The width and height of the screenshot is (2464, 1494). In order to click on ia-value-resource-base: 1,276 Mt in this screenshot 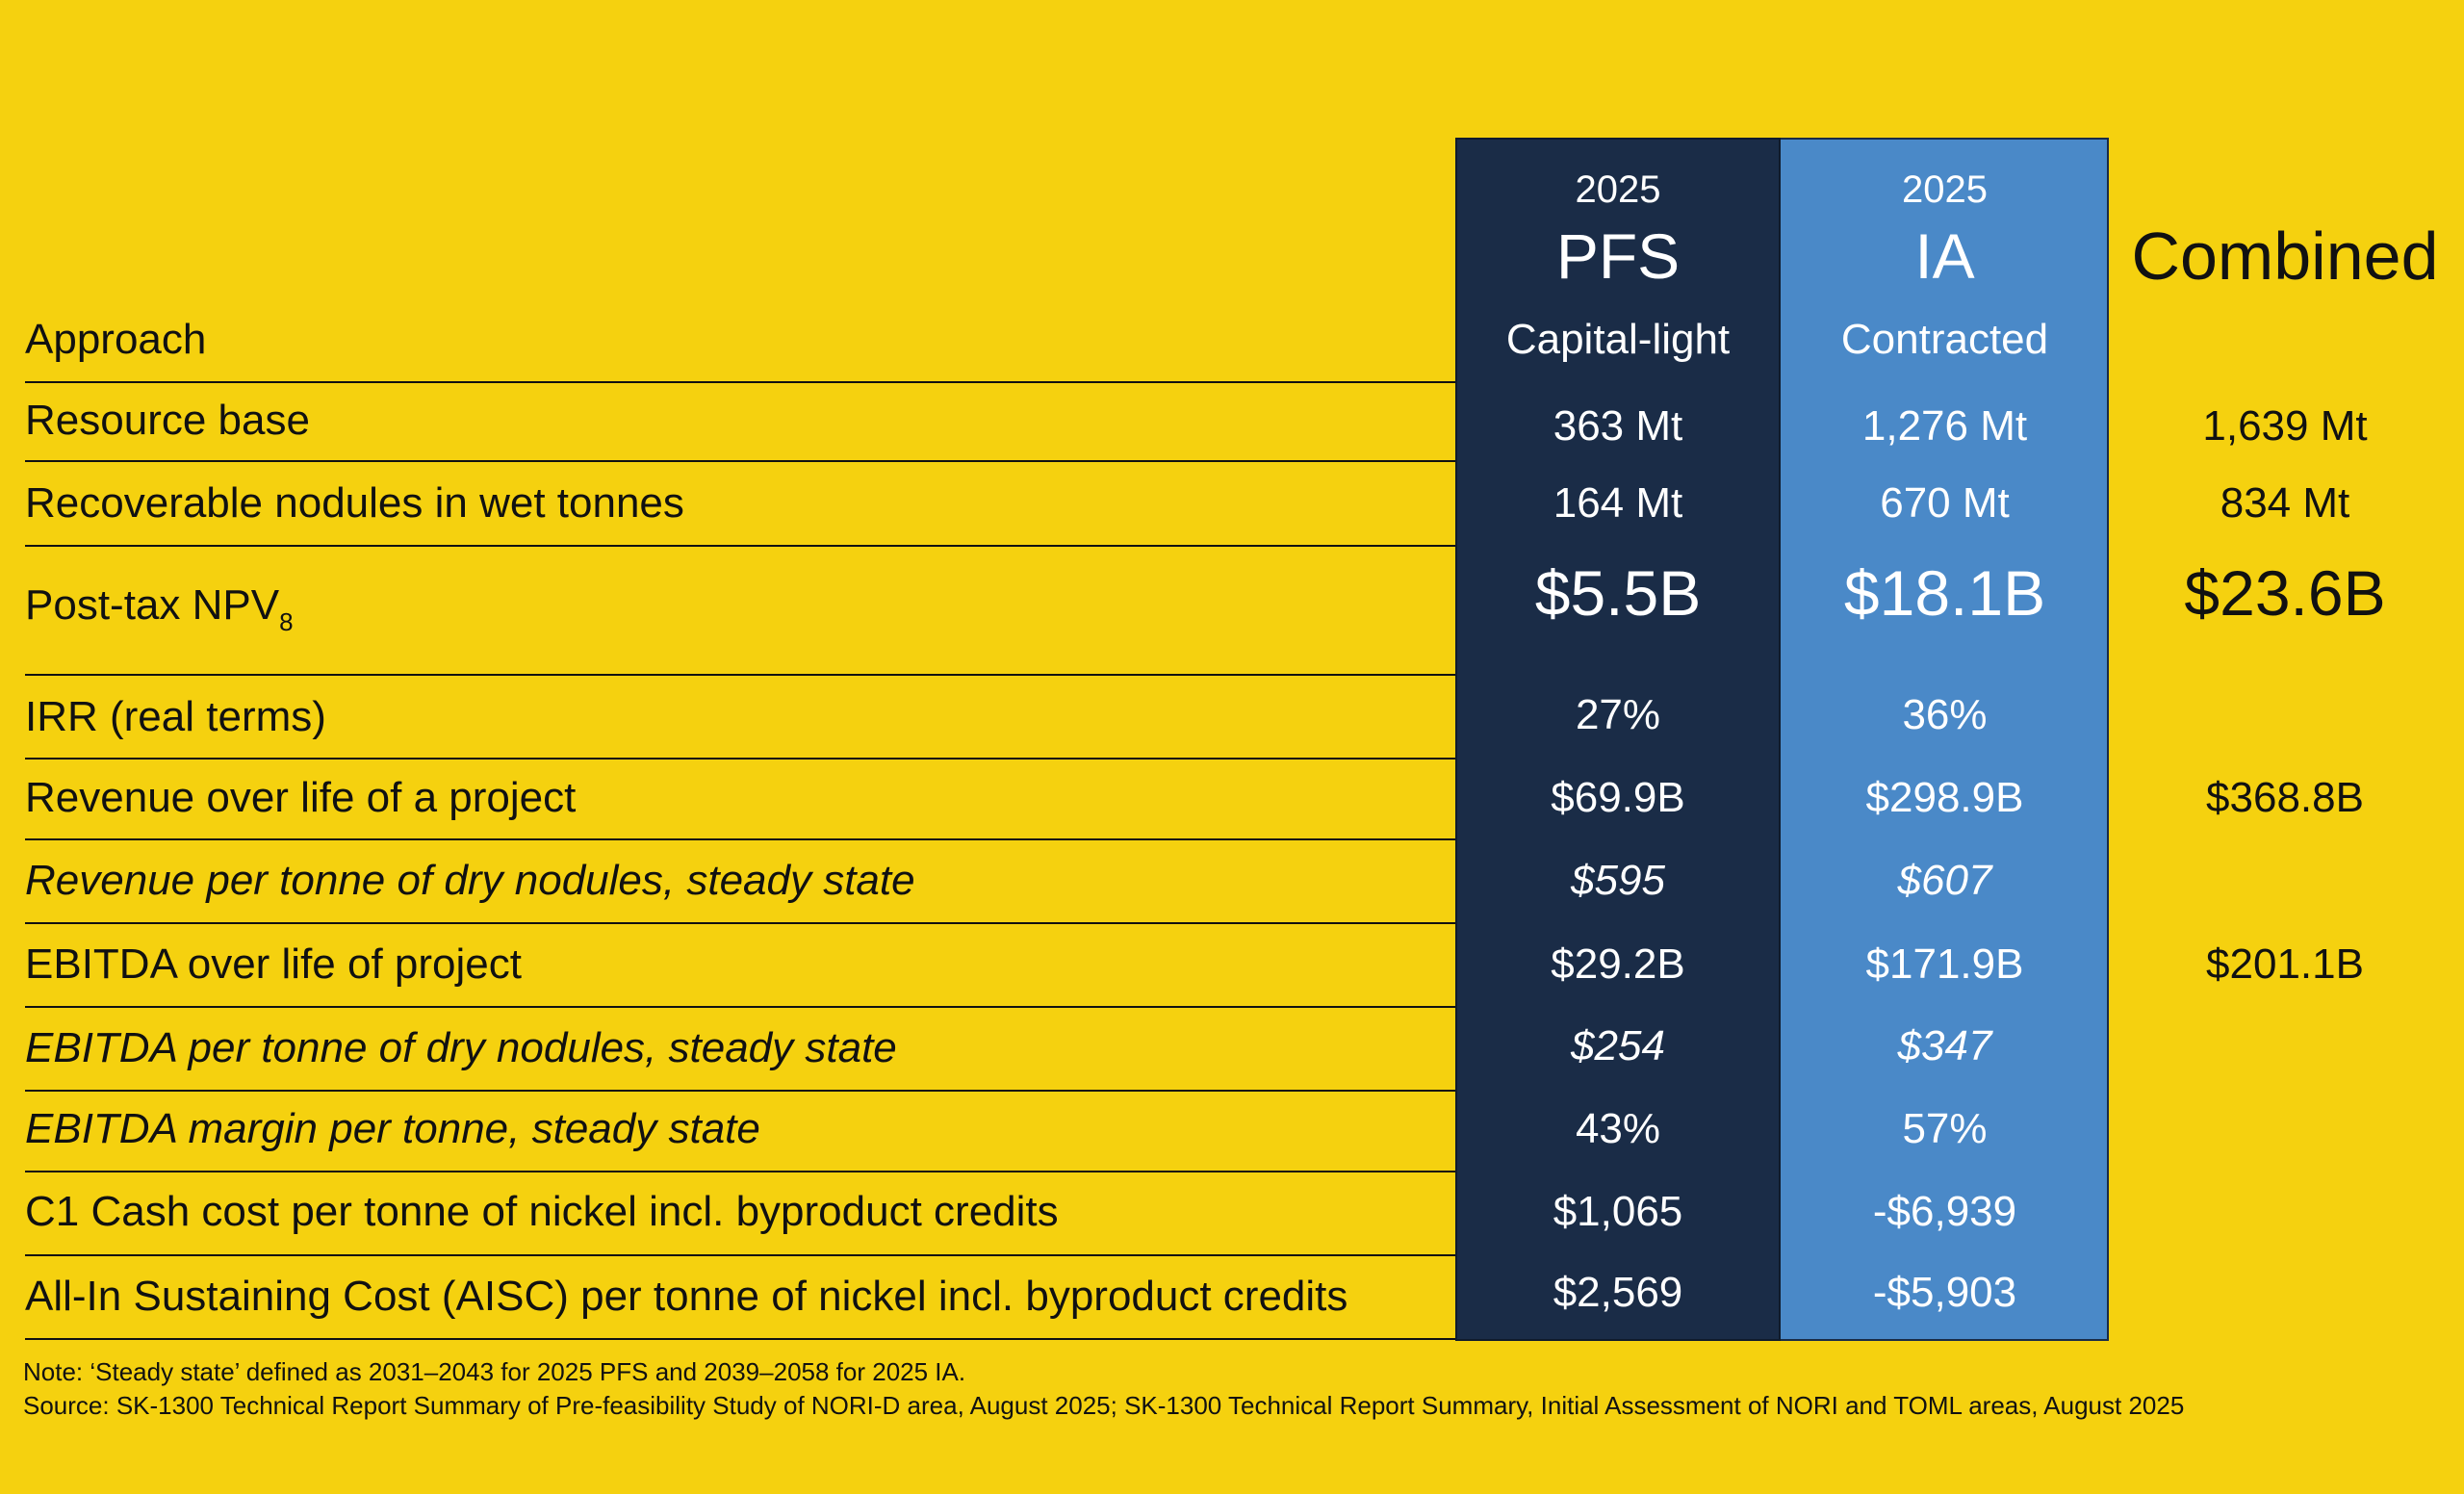, I will do `click(1944, 426)`.